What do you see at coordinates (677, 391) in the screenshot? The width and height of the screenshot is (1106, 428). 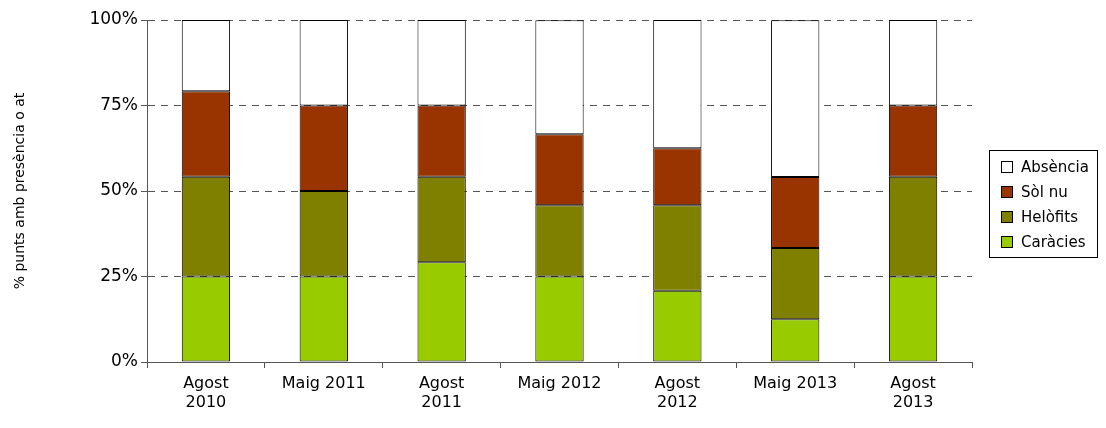 I see `x-tick-label: Agost 2012` at bounding box center [677, 391].